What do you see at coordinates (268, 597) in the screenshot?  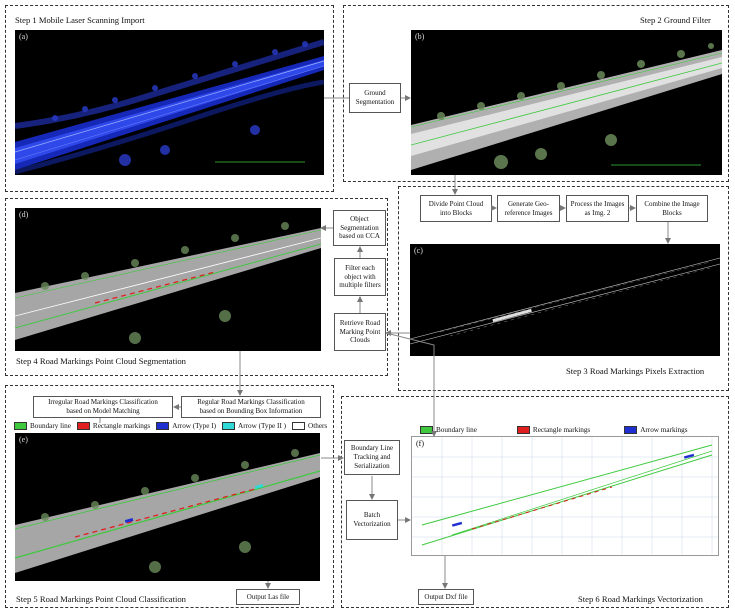 I see `output-las-box: Output Las file` at bounding box center [268, 597].